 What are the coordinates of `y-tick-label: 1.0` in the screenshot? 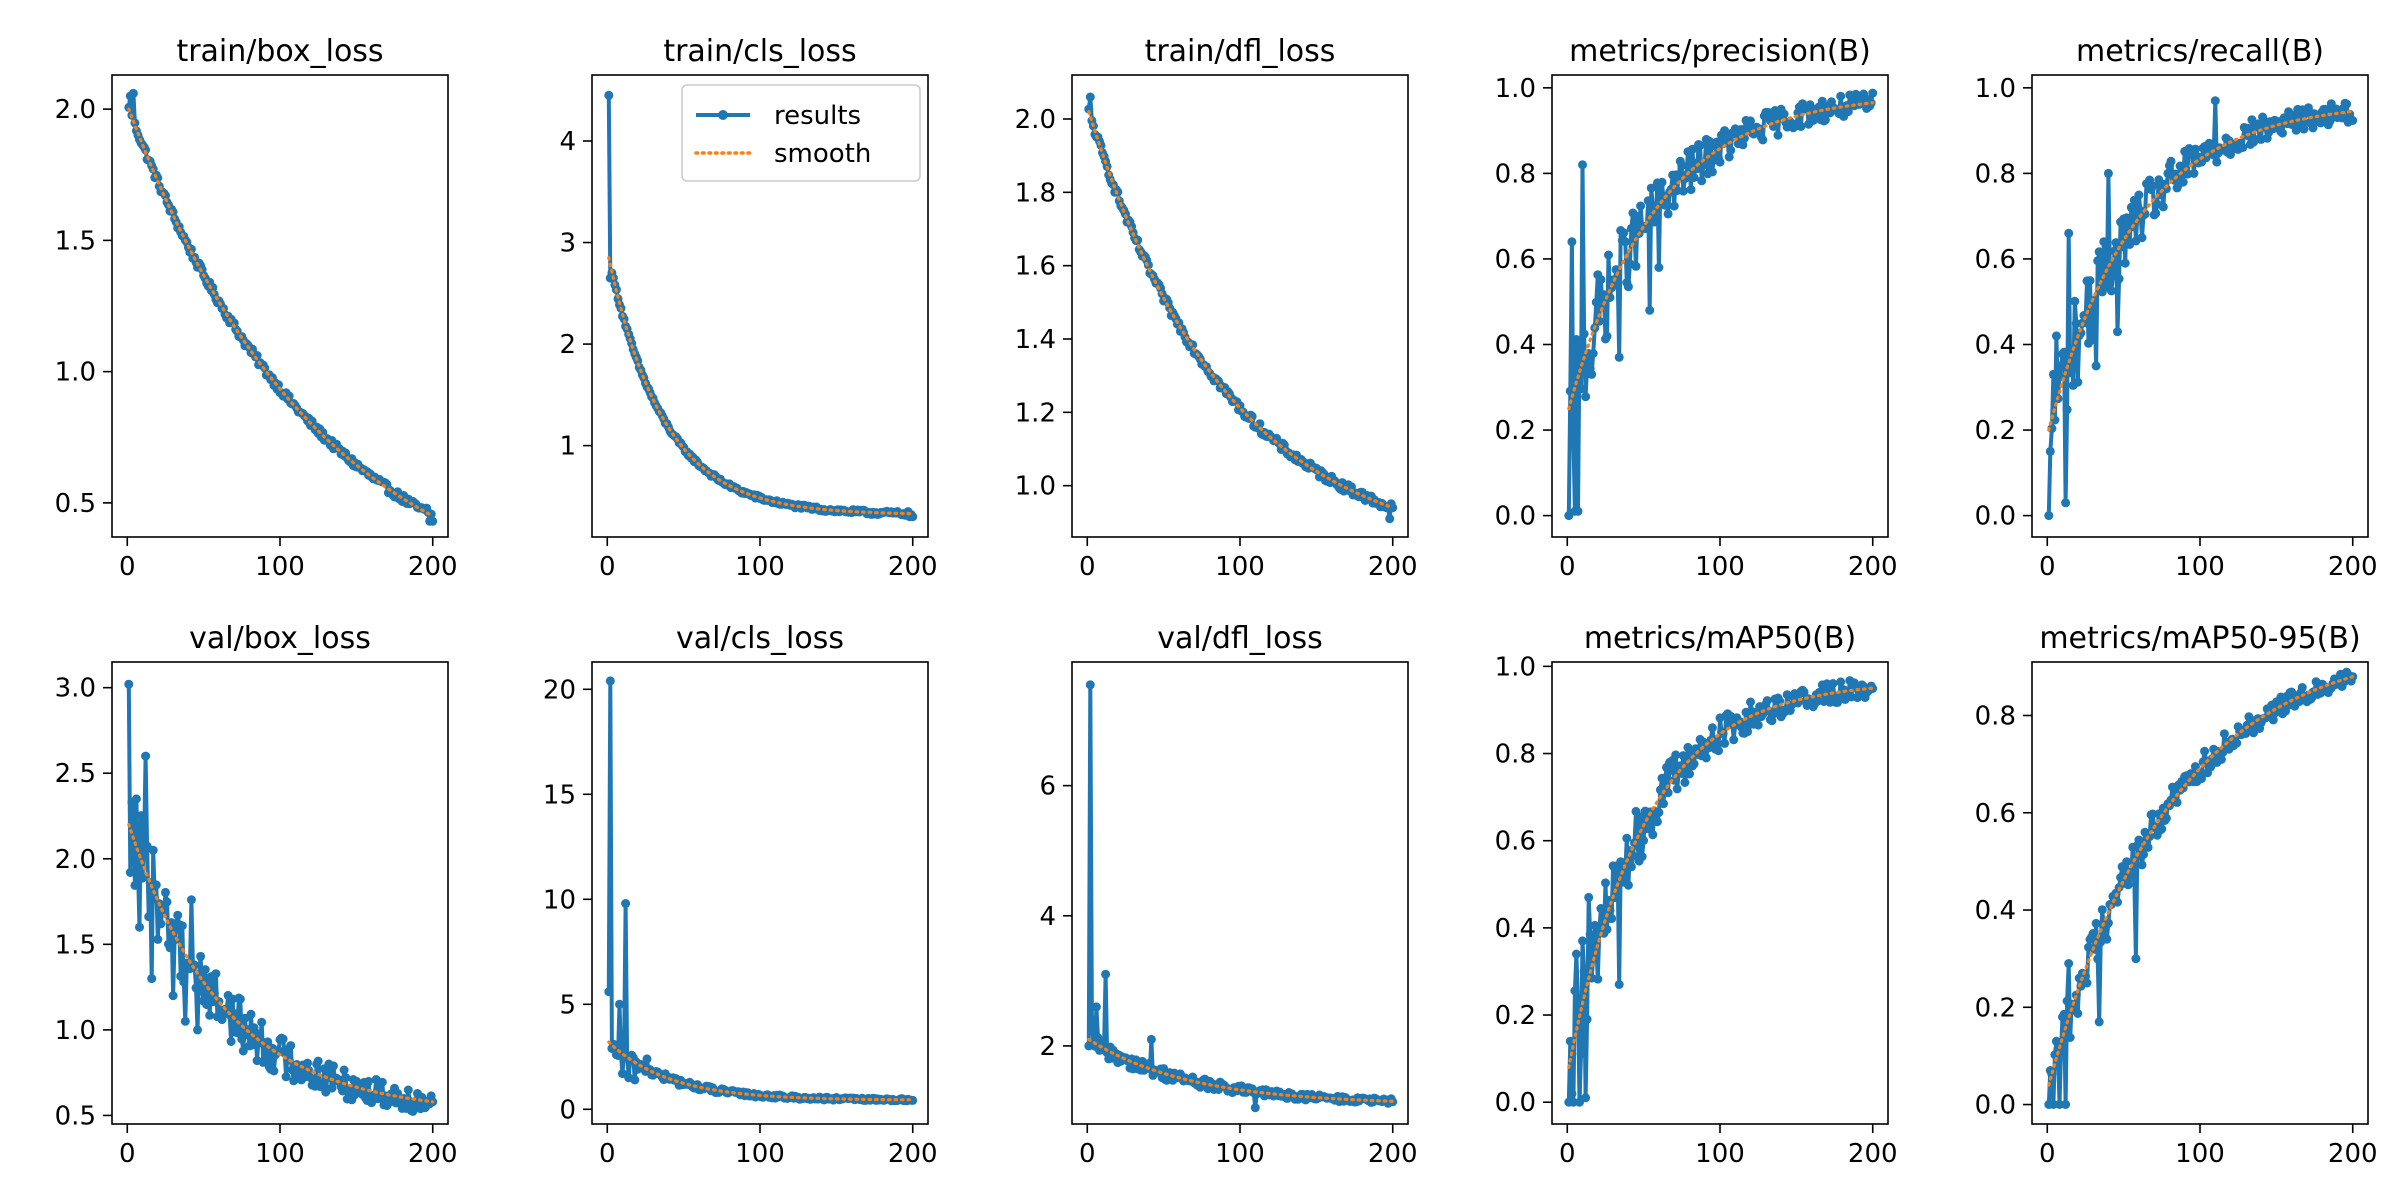 It's located at (1515, 89).